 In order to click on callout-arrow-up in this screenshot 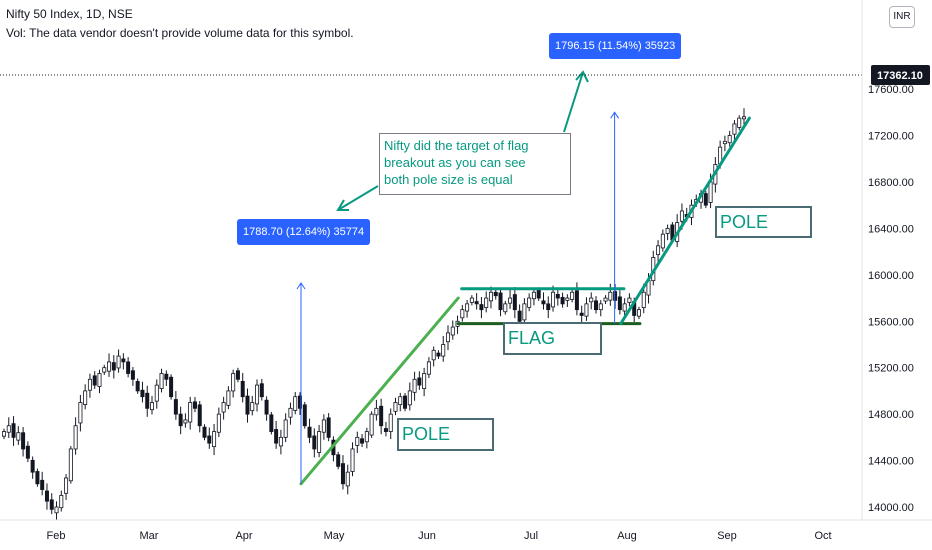, I will do `click(576, 101)`.